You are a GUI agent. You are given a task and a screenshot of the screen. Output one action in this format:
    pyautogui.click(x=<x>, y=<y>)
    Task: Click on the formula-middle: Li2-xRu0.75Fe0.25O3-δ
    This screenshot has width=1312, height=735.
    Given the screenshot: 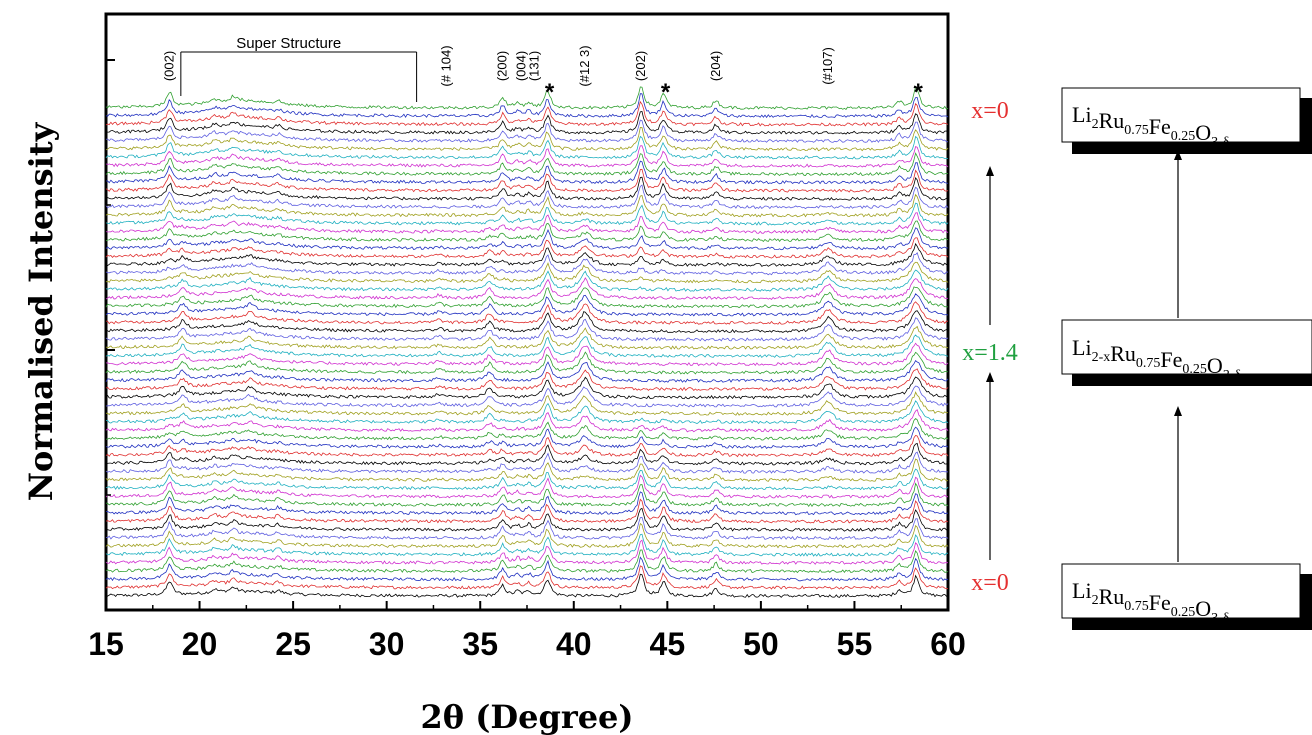 What is the action you would take?
    pyautogui.click(x=1156, y=359)
    